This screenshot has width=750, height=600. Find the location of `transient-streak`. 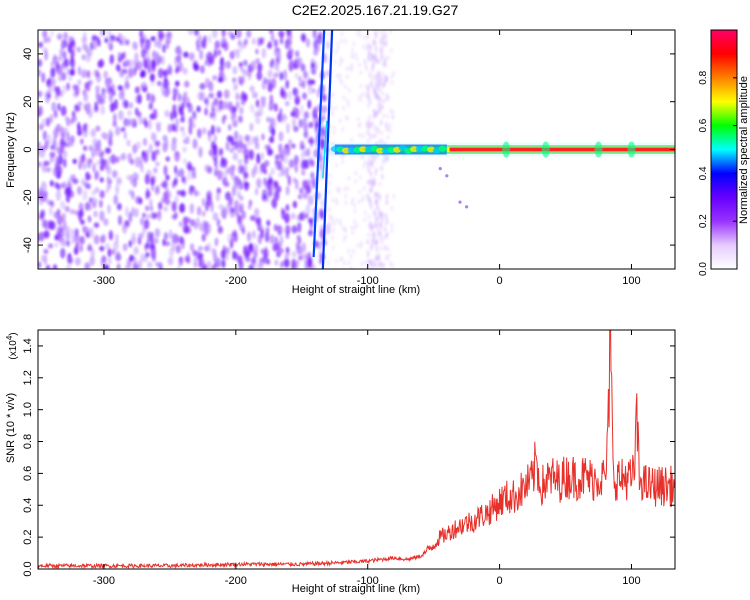

transient-streak is located at coordinates (319, 144).